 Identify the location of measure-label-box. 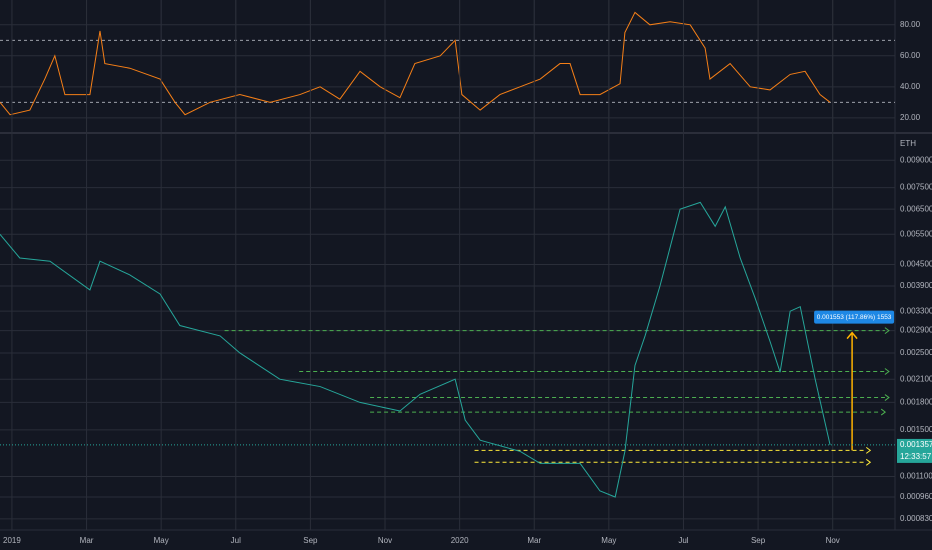
(854, 317).